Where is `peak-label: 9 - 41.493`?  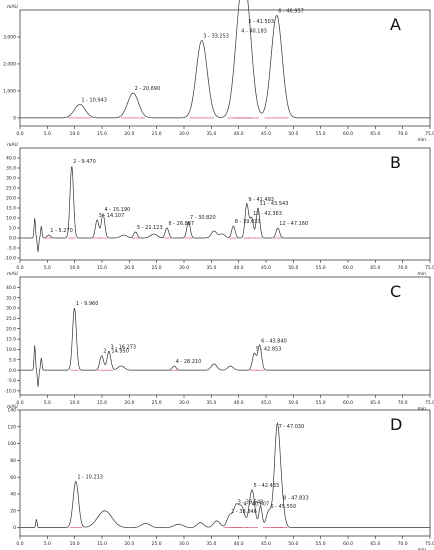
peak-label: 9 - 41.493 is located at coordinates (261, 200).